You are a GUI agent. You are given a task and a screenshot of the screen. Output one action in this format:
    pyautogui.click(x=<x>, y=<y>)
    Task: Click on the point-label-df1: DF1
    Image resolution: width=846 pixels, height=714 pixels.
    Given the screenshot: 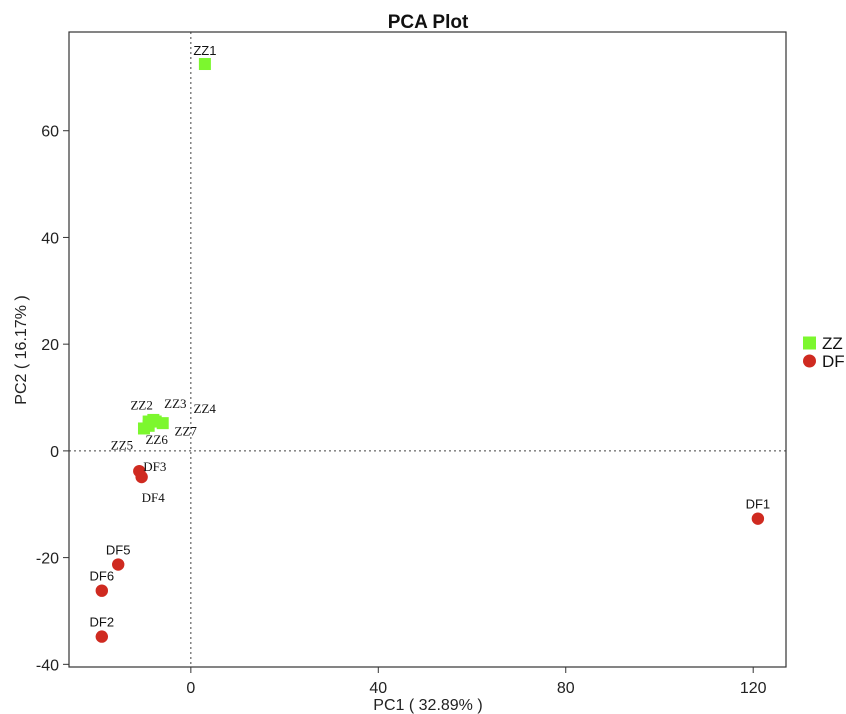 What is the action you would take?
    pyautogui.click(x=758, y=504)
    